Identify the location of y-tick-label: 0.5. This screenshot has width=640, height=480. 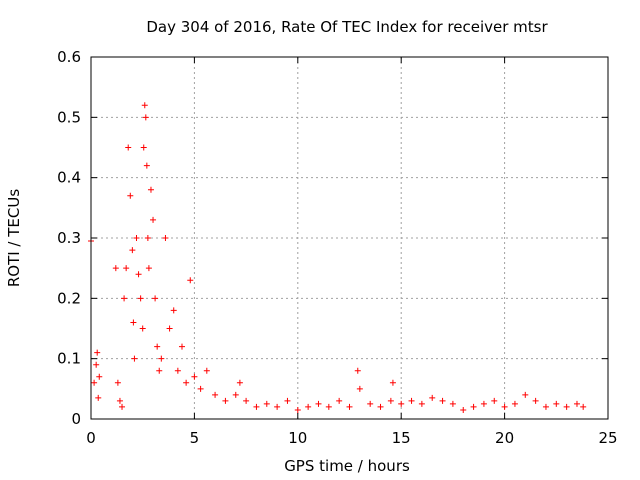
(69, 117).